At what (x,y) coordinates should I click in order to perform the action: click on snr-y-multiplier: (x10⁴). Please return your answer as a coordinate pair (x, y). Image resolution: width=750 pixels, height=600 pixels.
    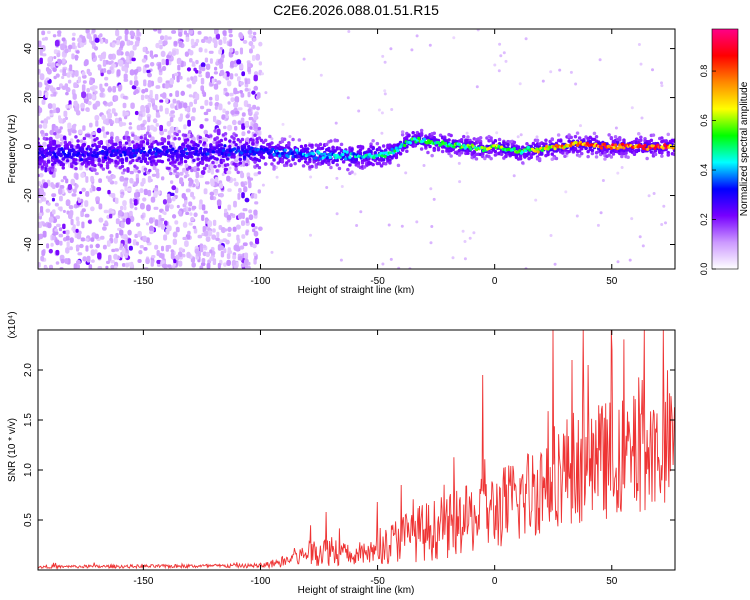
    Looking at the image, I should click on (12, 324).